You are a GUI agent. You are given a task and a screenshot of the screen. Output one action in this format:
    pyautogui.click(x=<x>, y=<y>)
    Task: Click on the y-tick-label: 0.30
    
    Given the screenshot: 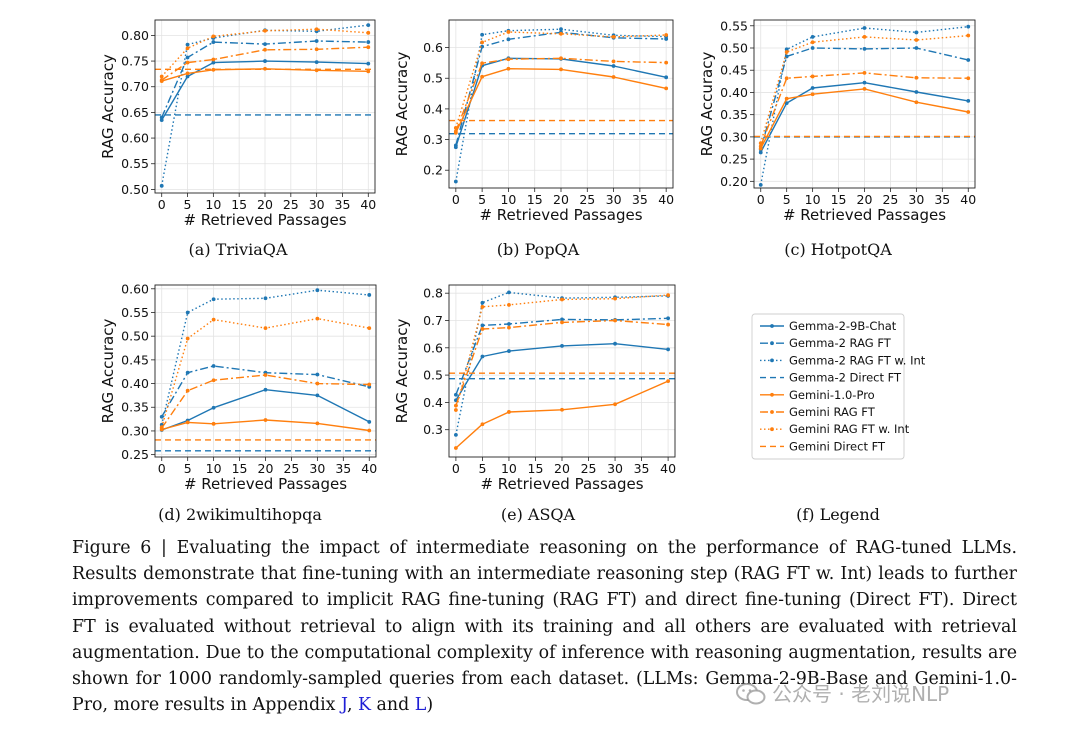 What is the action you would take?
    pyautogui.click(x=734, y=136)
    